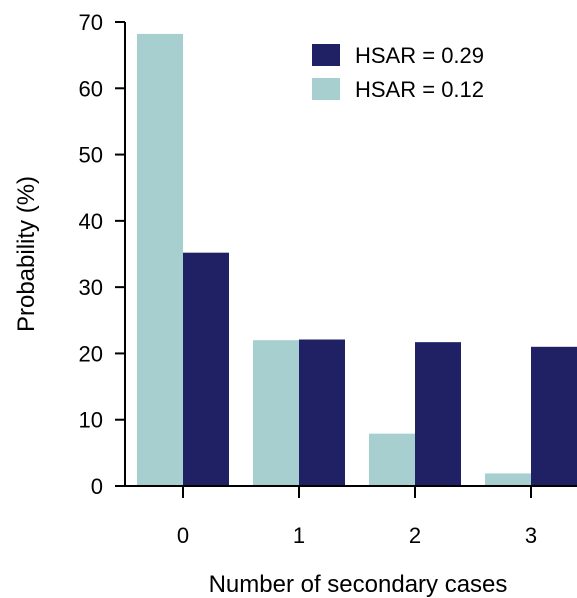  What do you see at coordinates (91, 155) in the screenshot?
I see `y-tick-label: 50` at bounding box center [91, 155].